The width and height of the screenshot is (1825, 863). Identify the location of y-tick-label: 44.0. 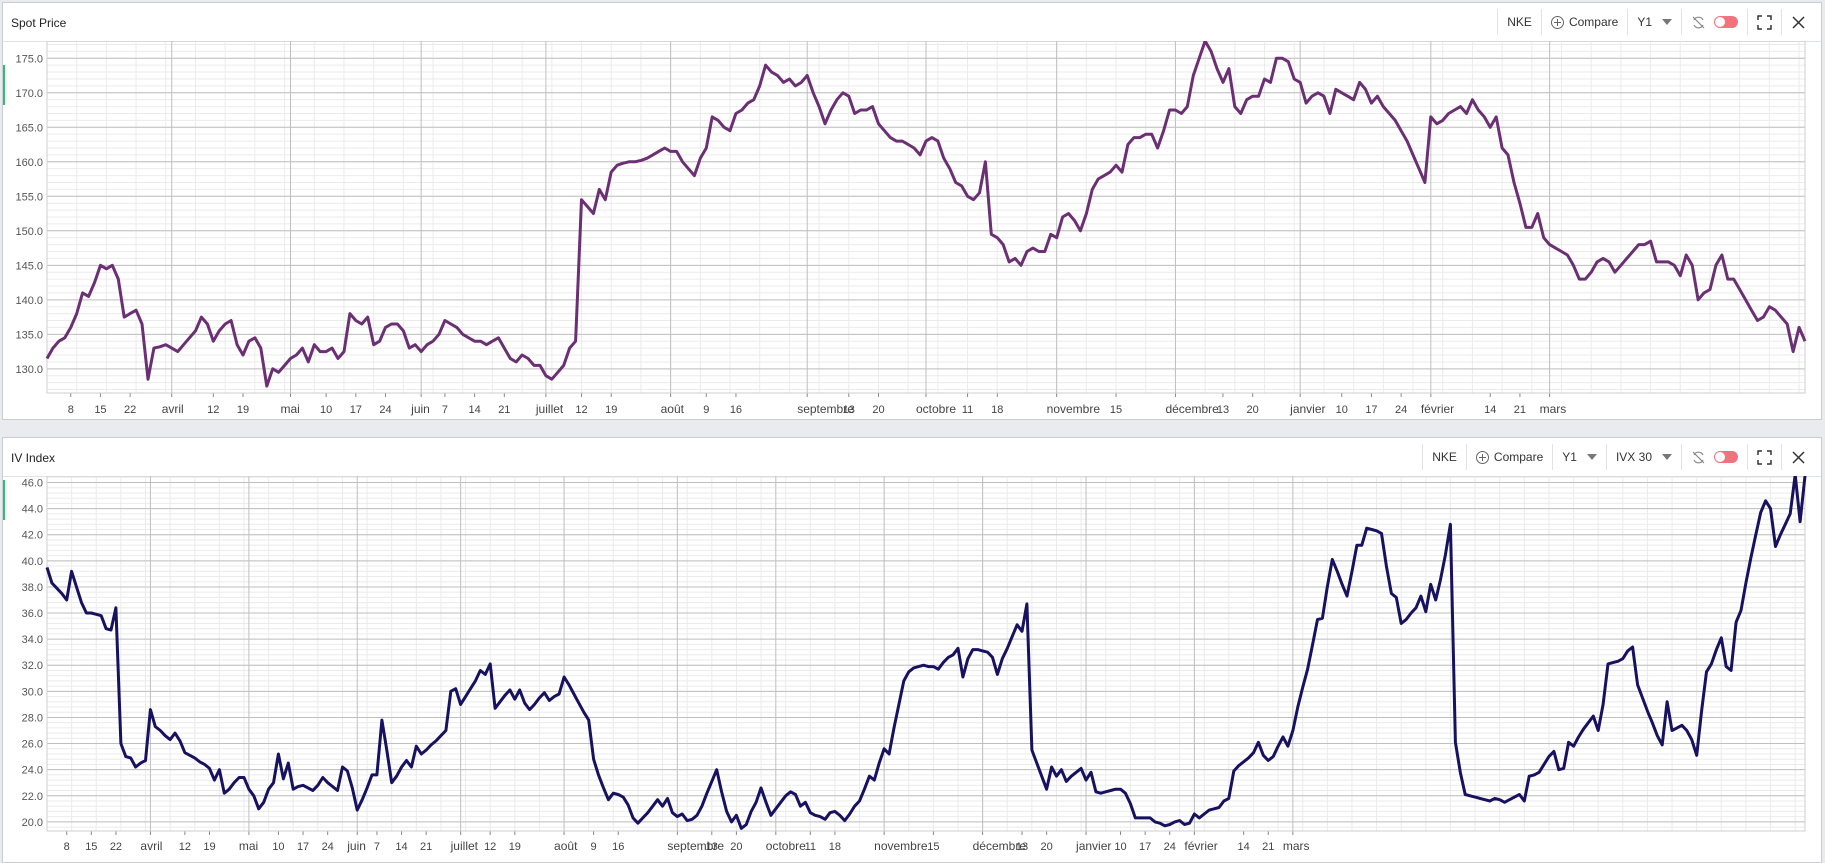
(32, 510).